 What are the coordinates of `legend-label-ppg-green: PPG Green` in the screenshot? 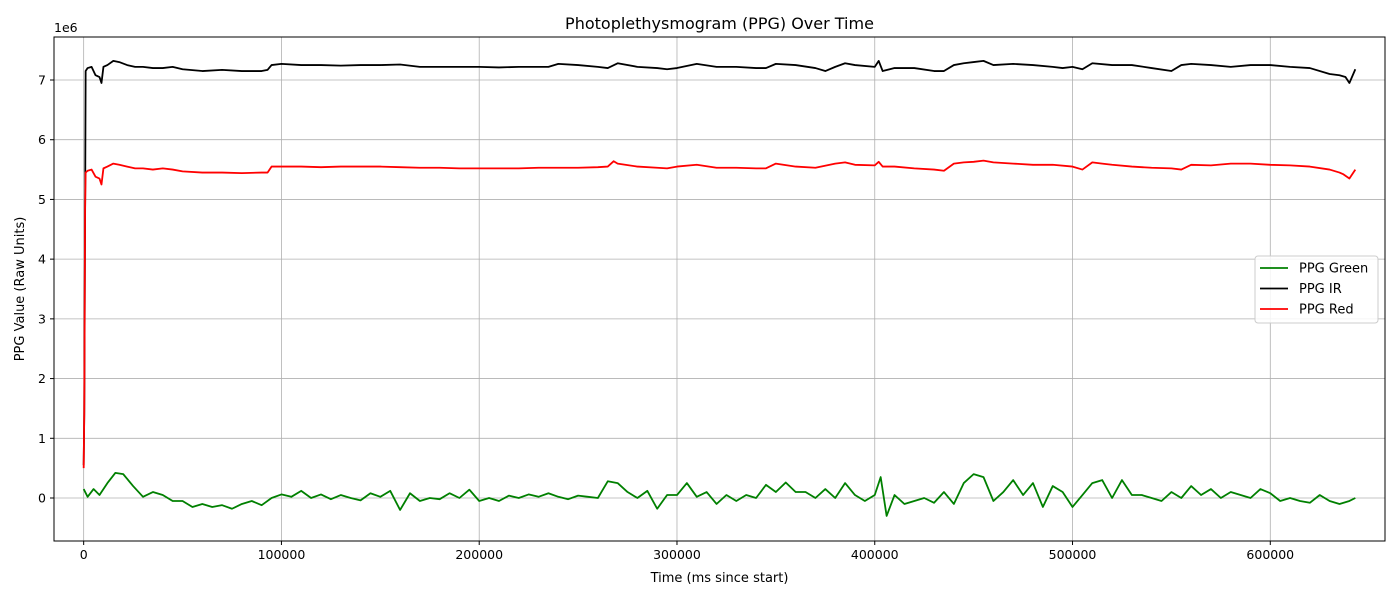 It's located at (1333, 269).